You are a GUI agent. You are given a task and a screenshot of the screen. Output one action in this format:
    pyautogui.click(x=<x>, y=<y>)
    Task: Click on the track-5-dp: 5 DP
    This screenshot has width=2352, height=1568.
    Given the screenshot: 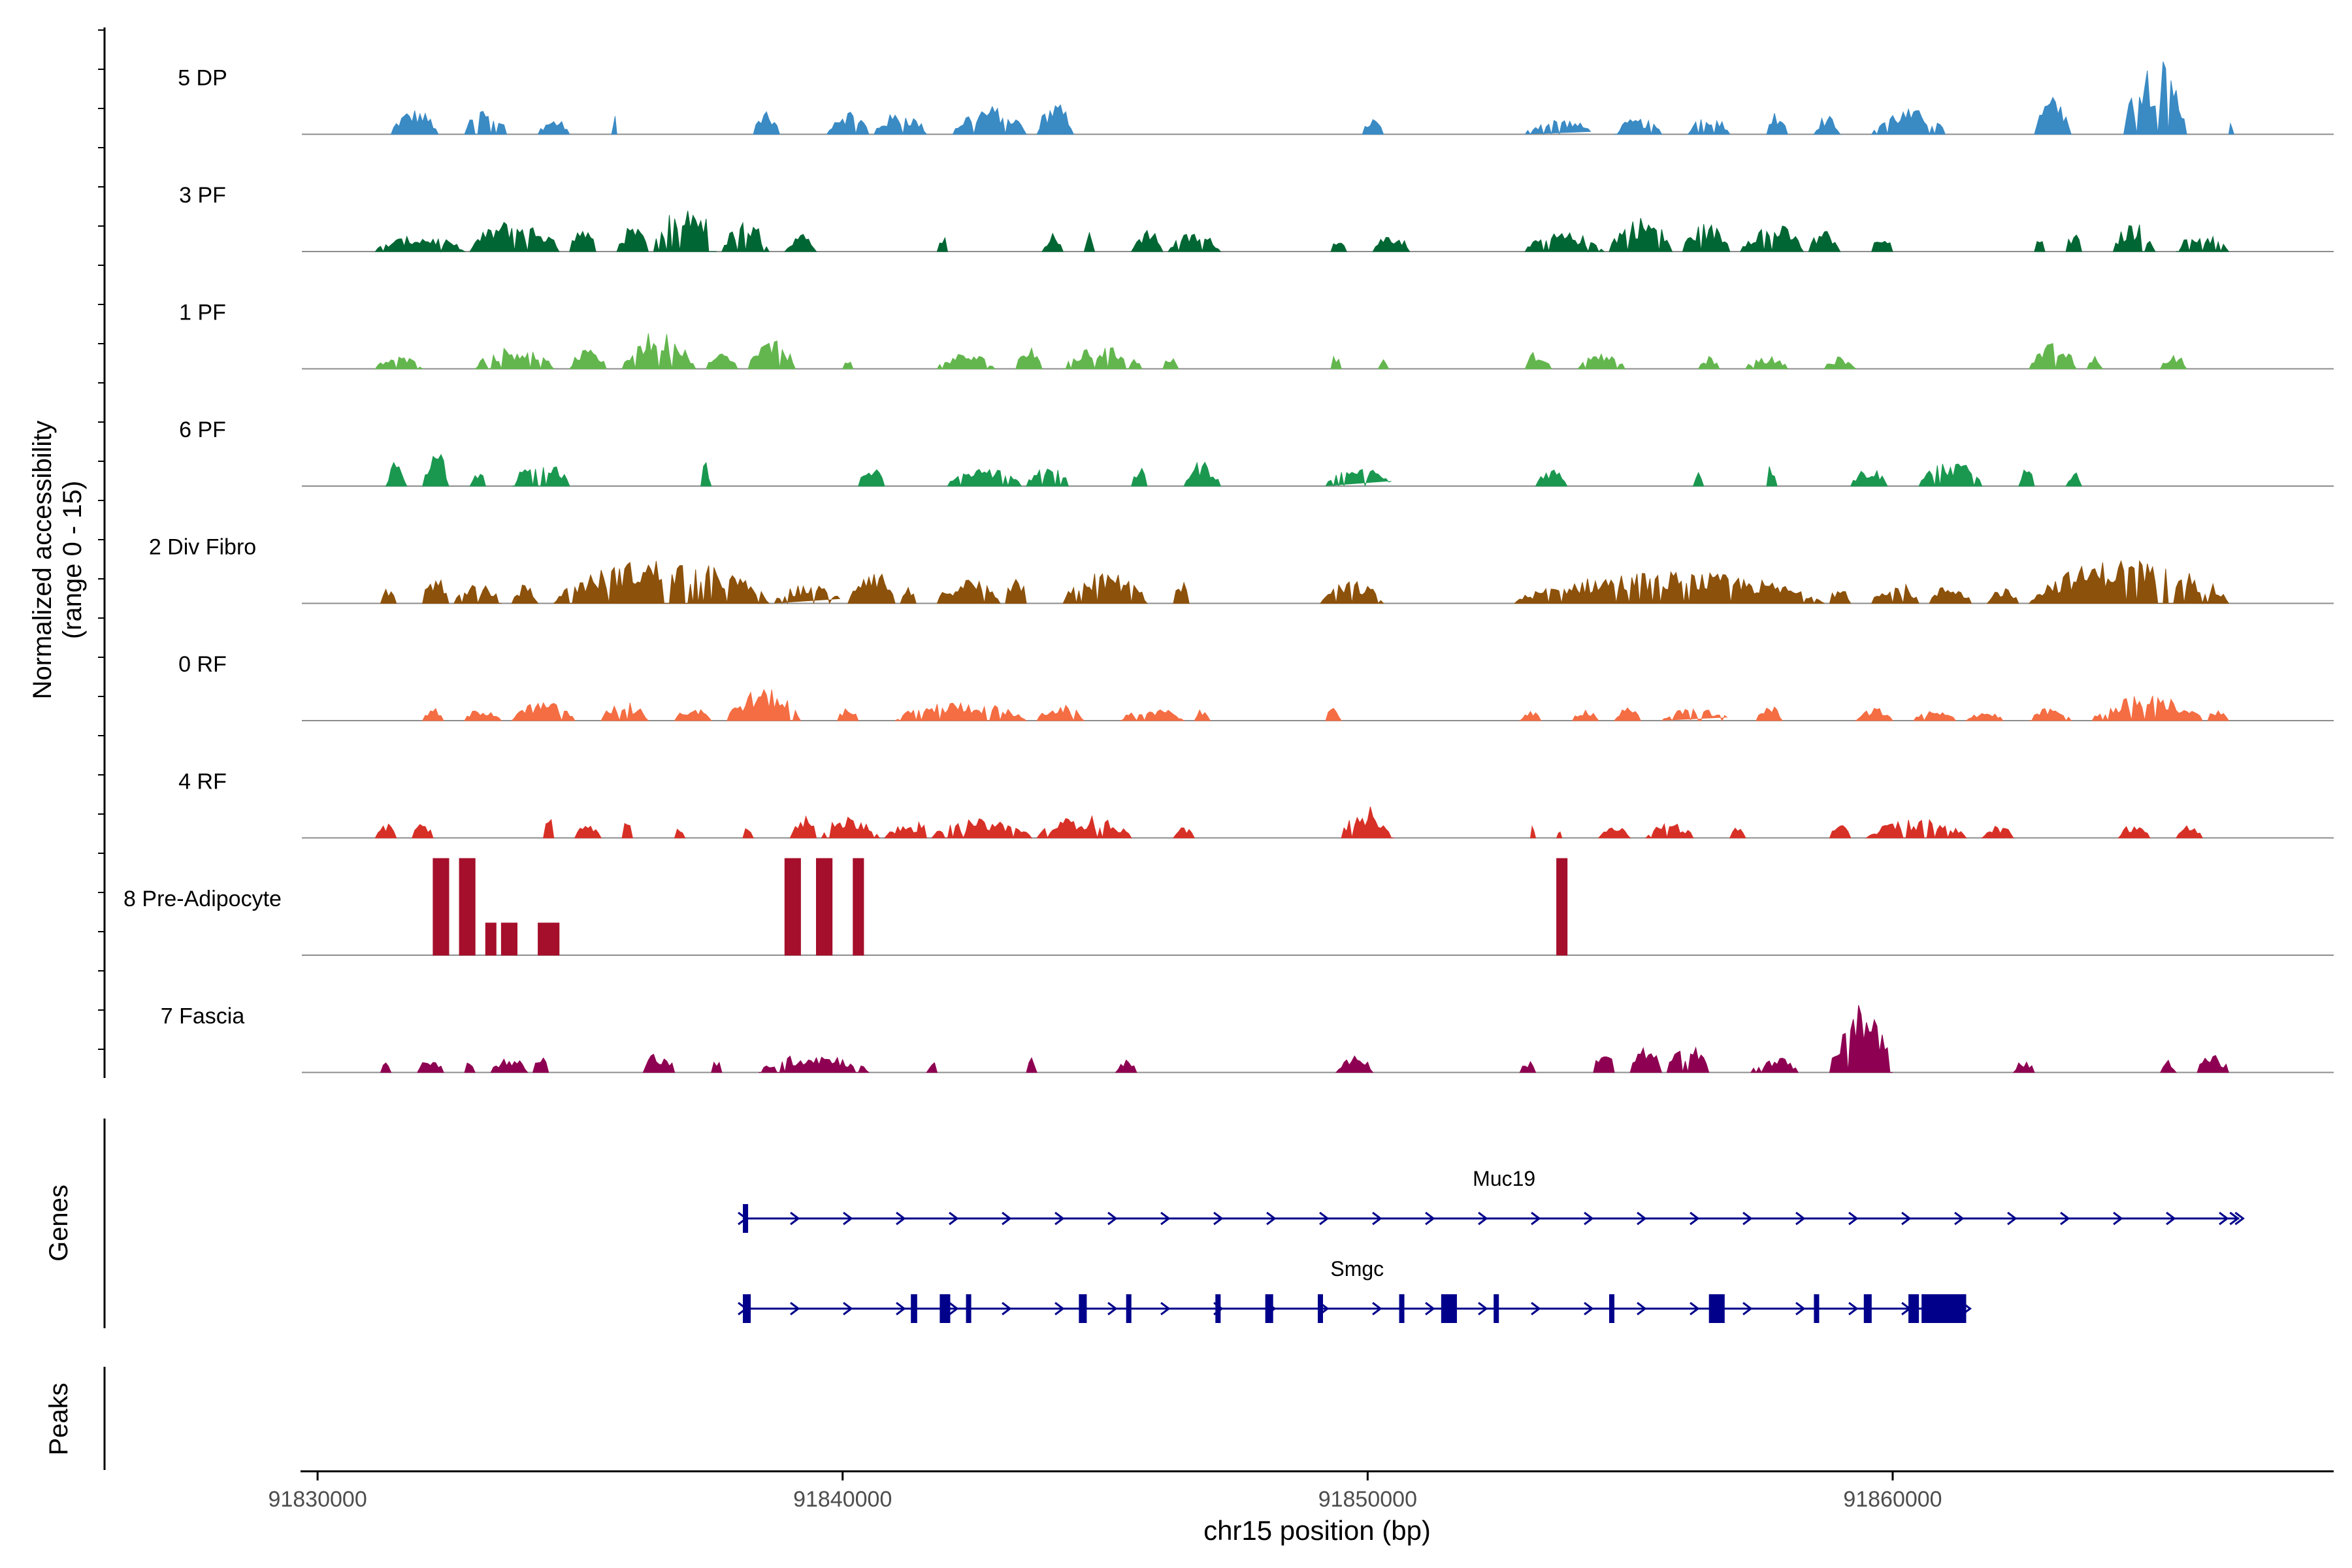 What is the action you would take?
    pyautogui.click(x=1256, y=98)
    